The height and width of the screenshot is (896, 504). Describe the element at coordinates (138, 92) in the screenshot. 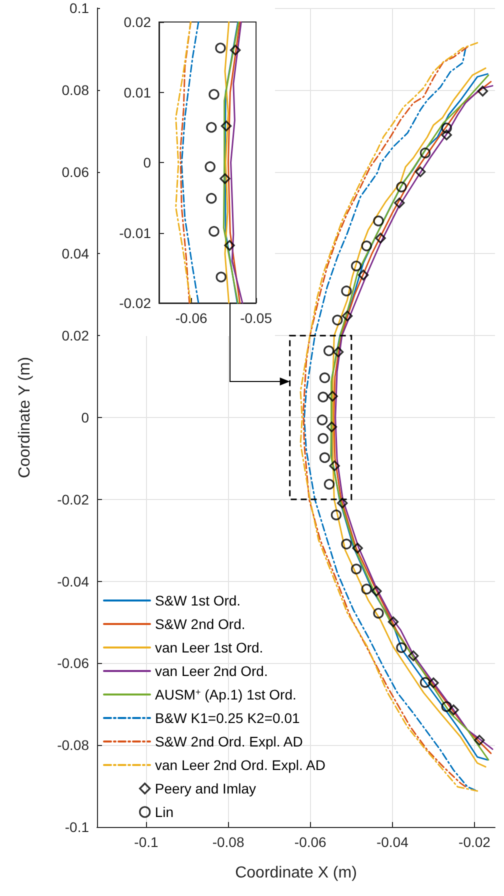

I see `y-tick-label: 0.01` at that location.